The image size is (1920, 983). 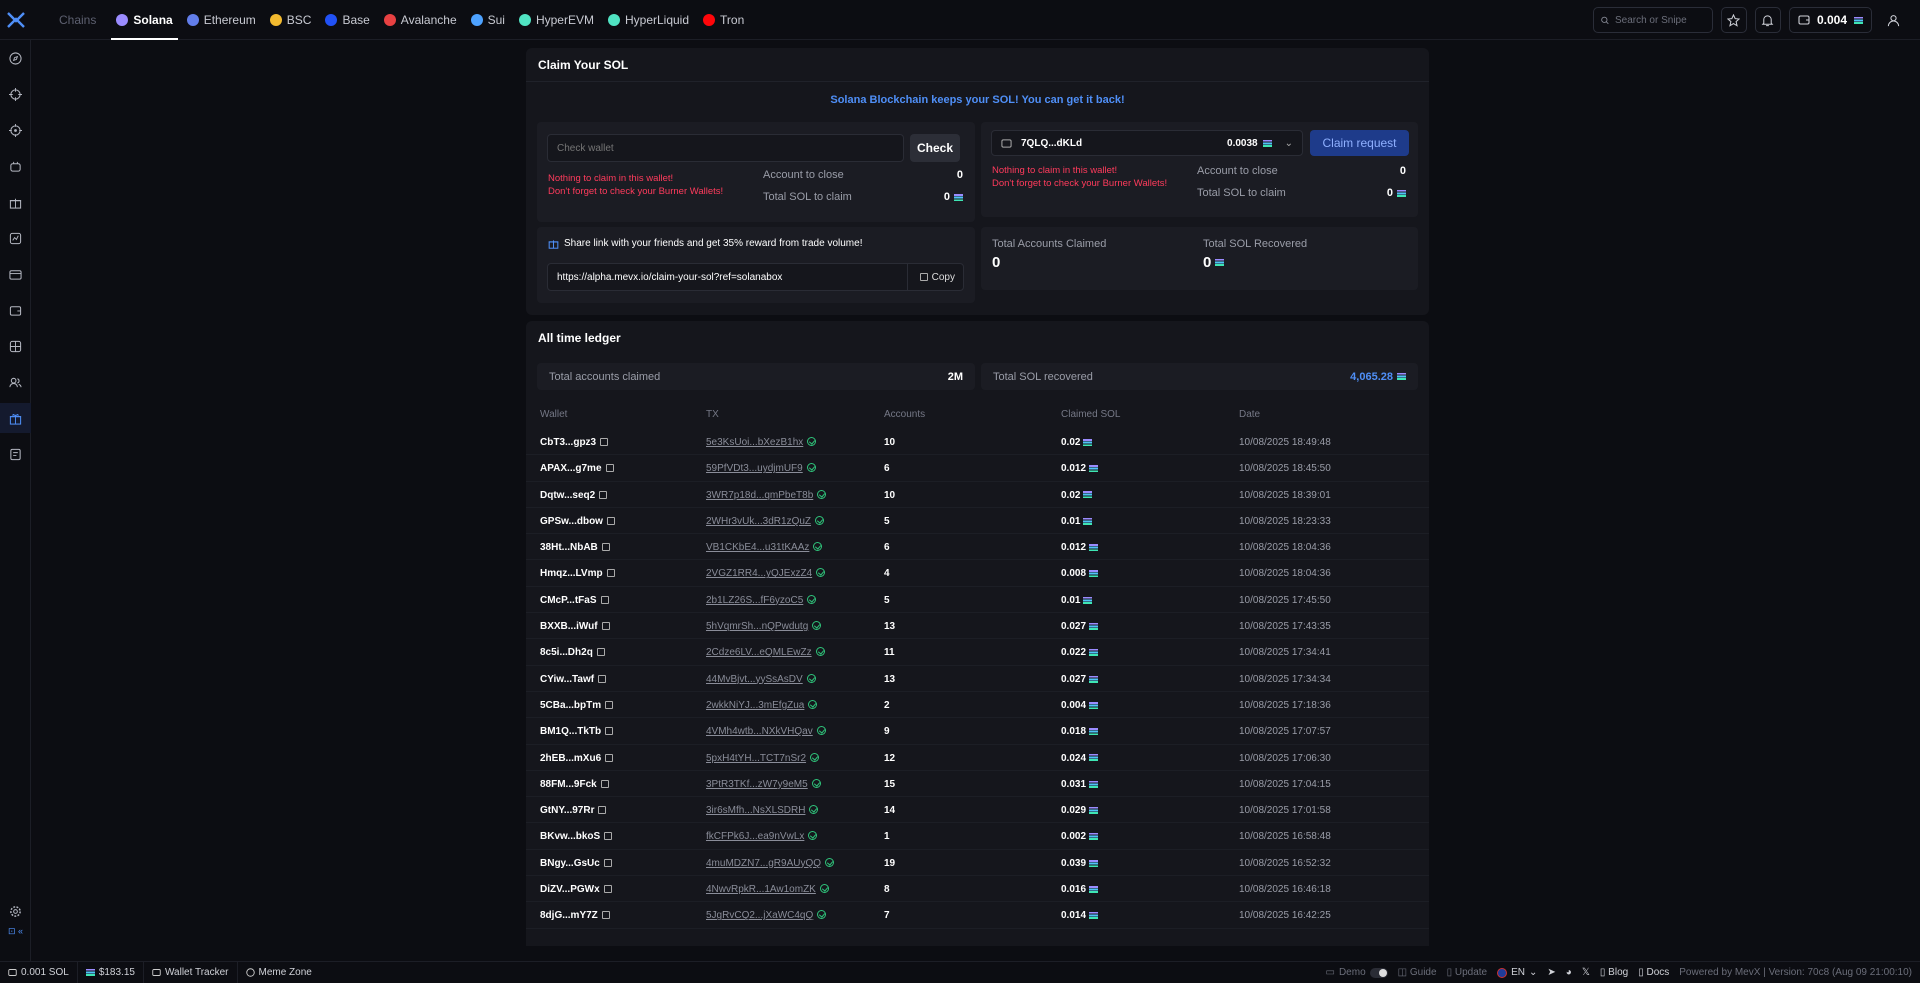 What do you see at coordinates (15, 310) in the screenshot?
I see `sidebar-wallets` at bounding box center [15, 310].